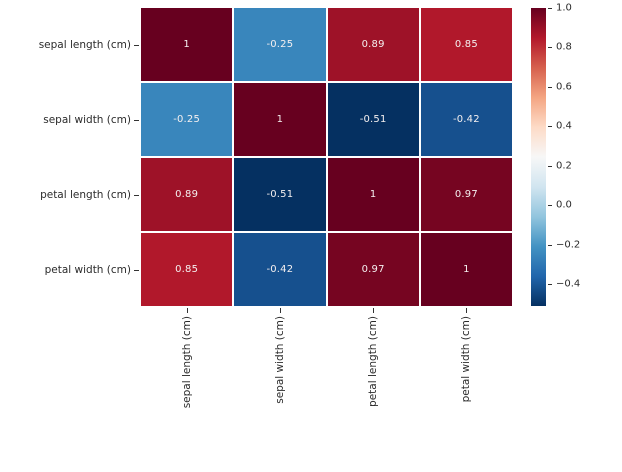  Describe the element at coordinates (538, 157) in the screenshot. I see `colorbar` at that location.